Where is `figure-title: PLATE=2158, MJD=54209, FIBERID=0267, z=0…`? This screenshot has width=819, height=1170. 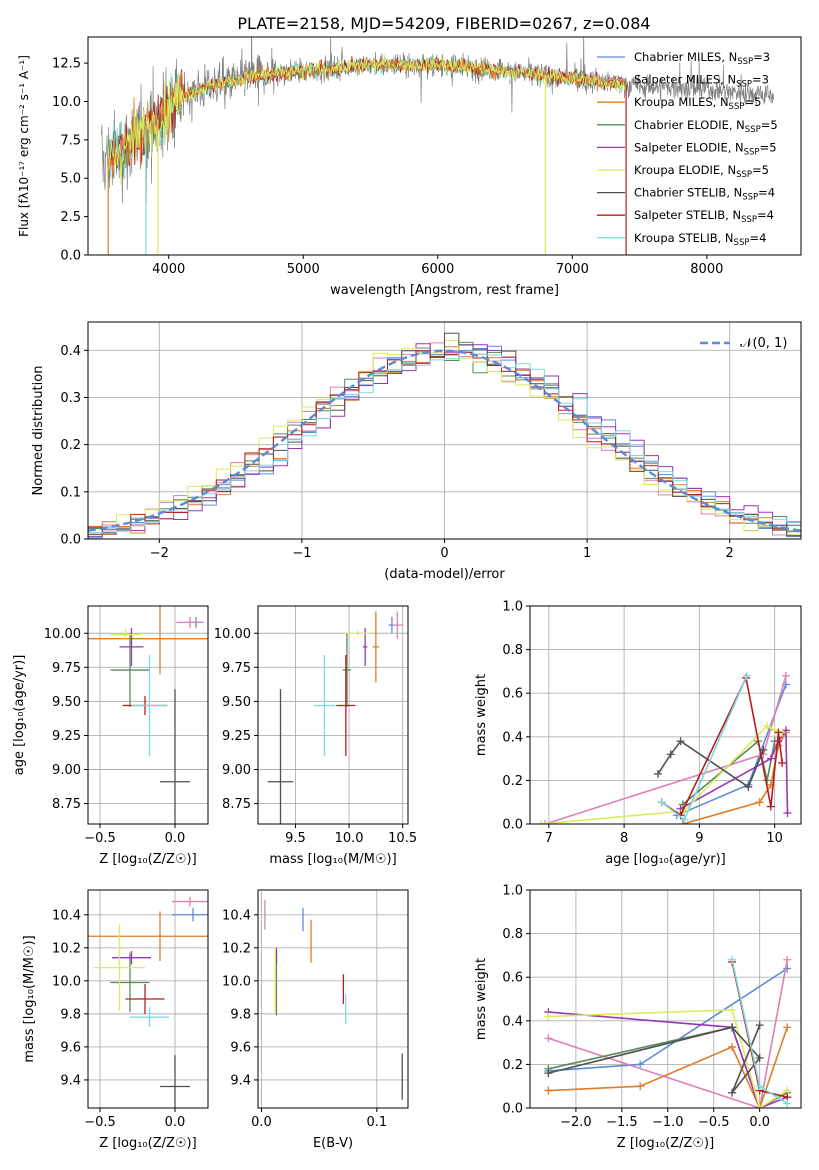 figure-title: PLATE=2158, MJD=54209, FIBERID=0267, z=0… is located at coordinates (443, 23).